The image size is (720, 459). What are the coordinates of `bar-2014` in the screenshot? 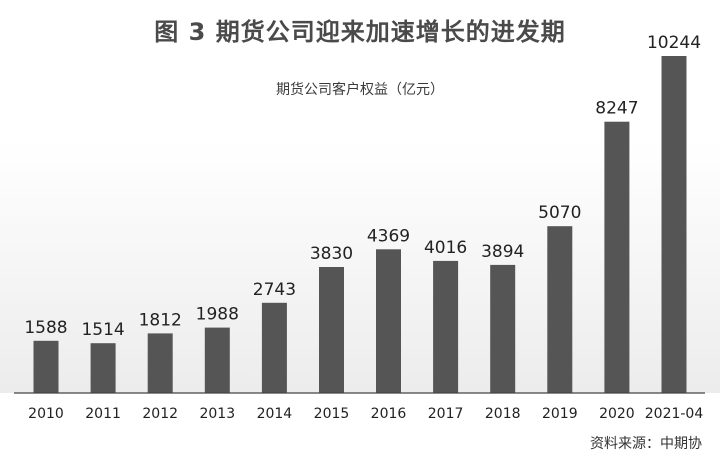 It's located at (274, 347).